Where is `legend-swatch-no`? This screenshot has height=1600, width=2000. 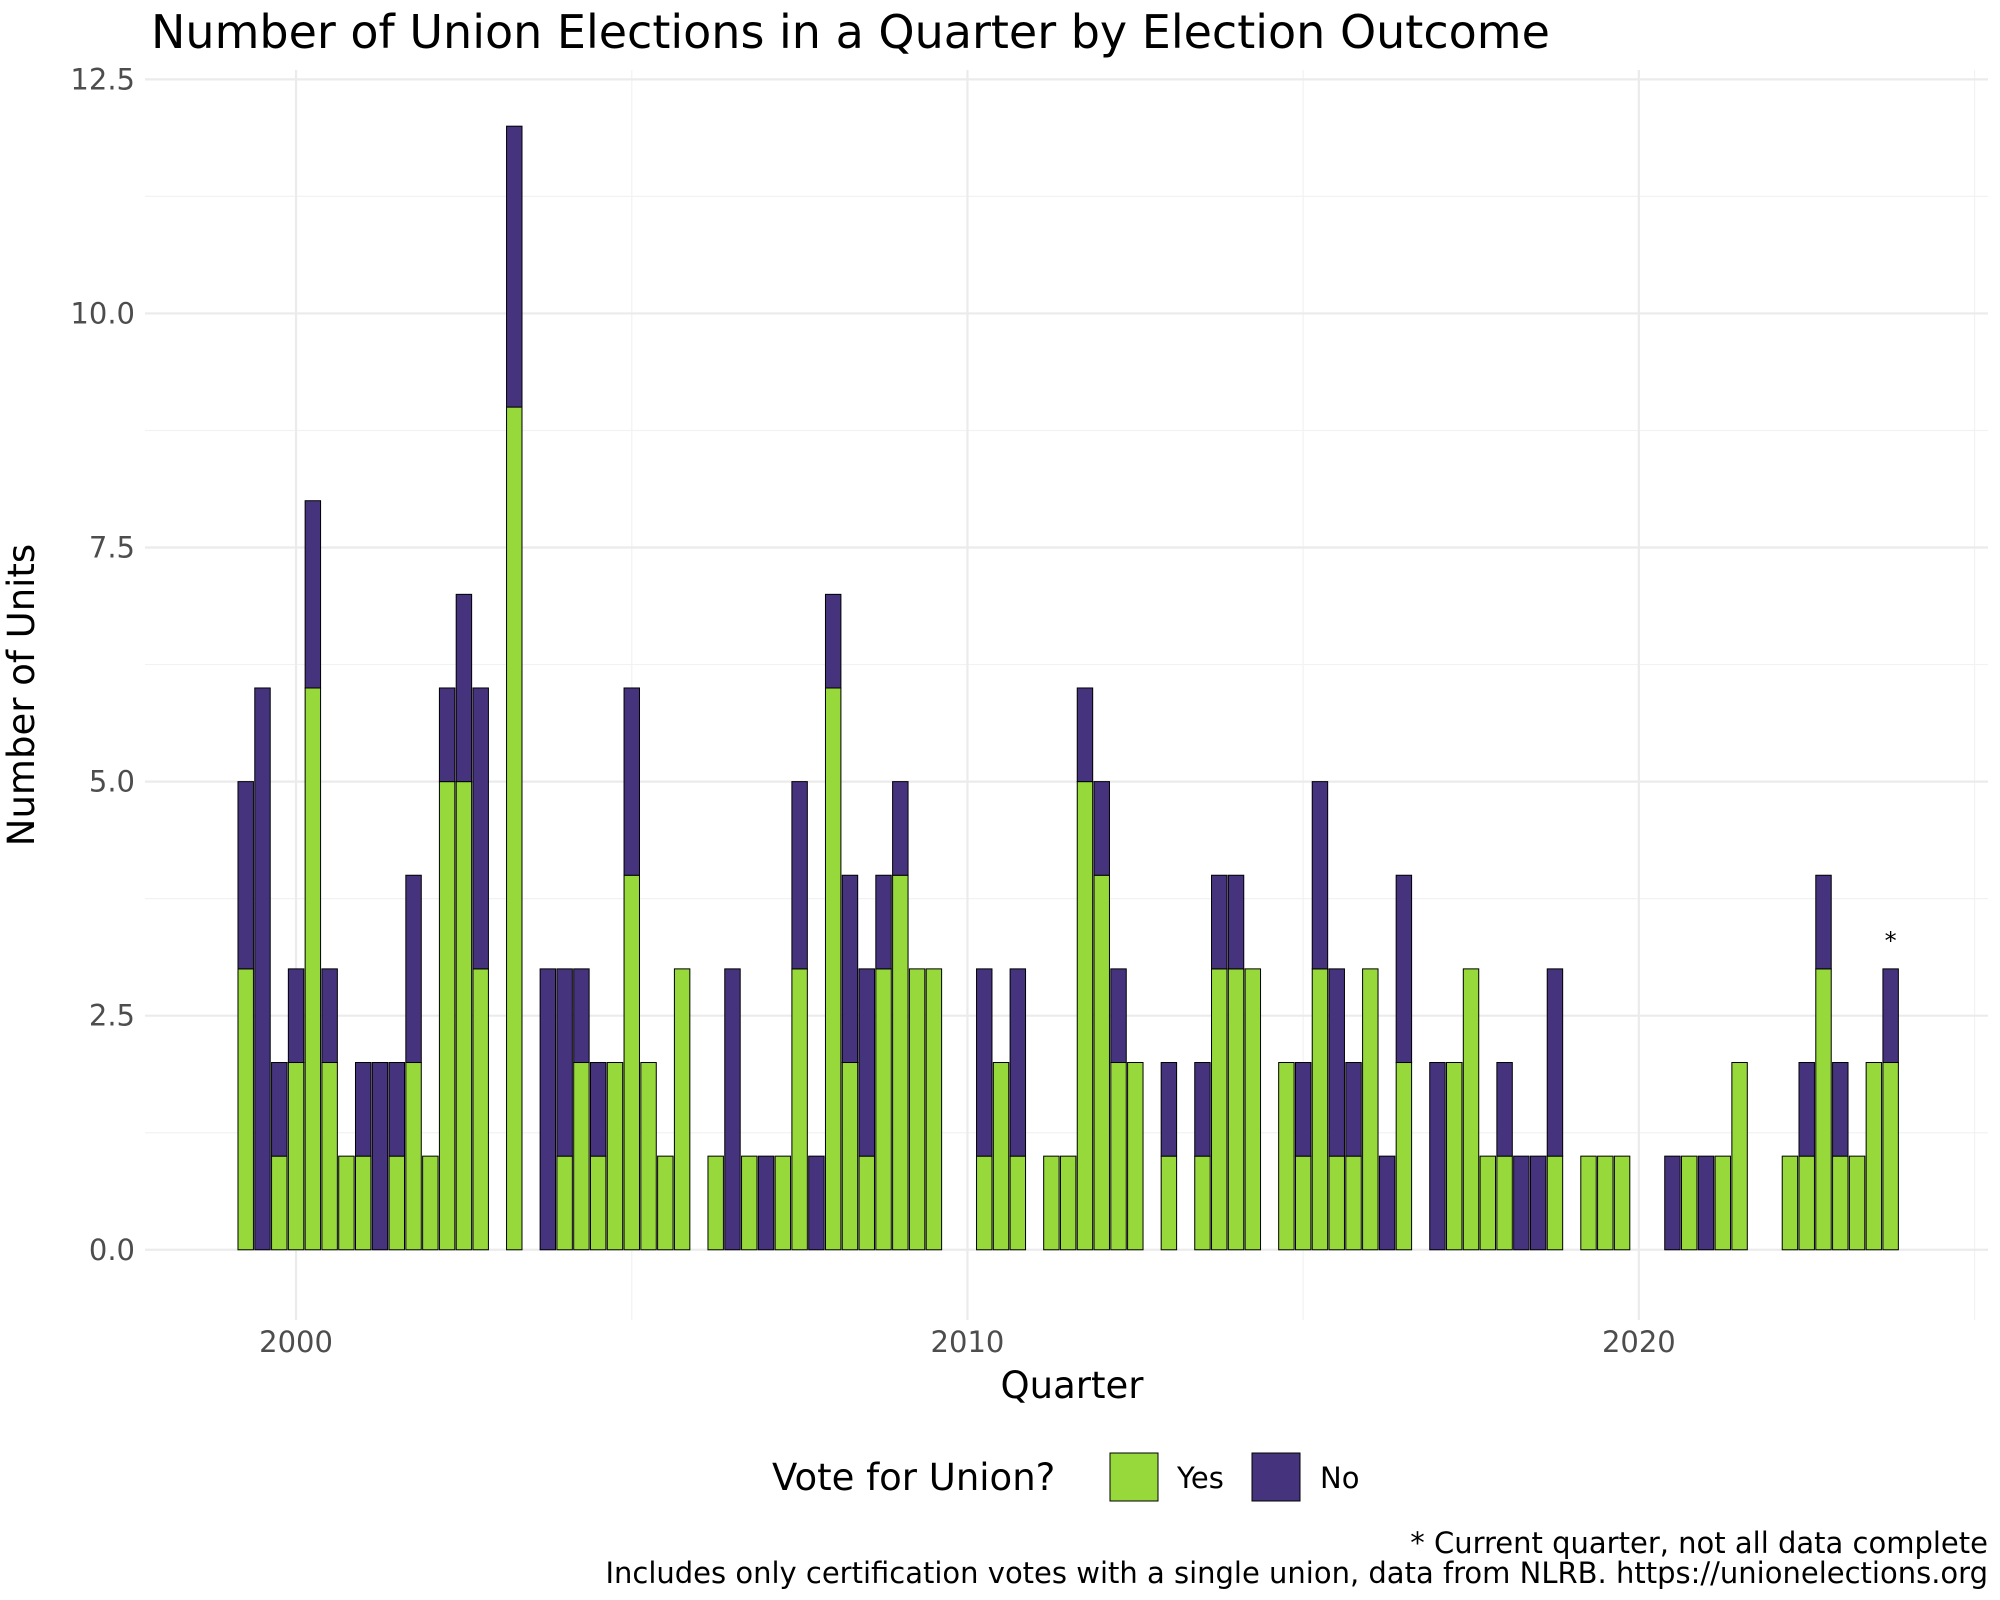
legend-swatch-no is located at coordinates (1276, 1477).